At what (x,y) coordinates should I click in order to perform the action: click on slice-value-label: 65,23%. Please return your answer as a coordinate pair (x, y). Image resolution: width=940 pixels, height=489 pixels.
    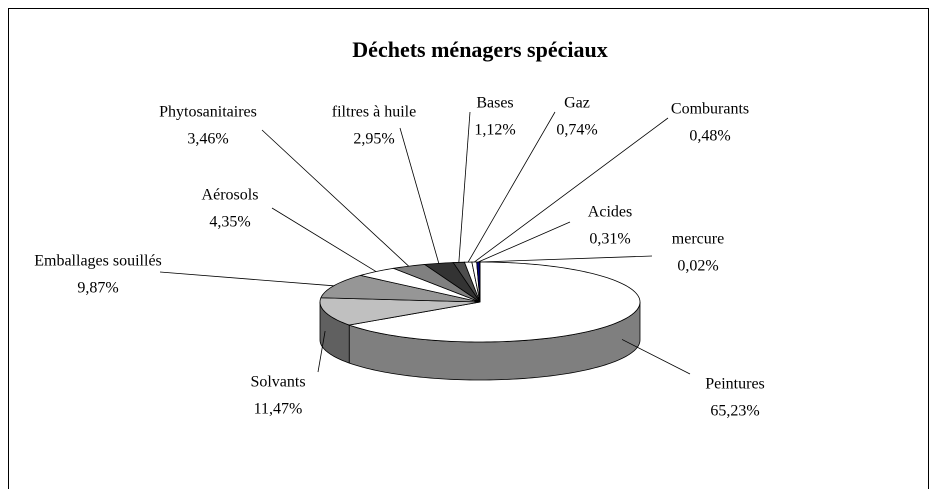
    Looking at the image, I should click on (734, 411).